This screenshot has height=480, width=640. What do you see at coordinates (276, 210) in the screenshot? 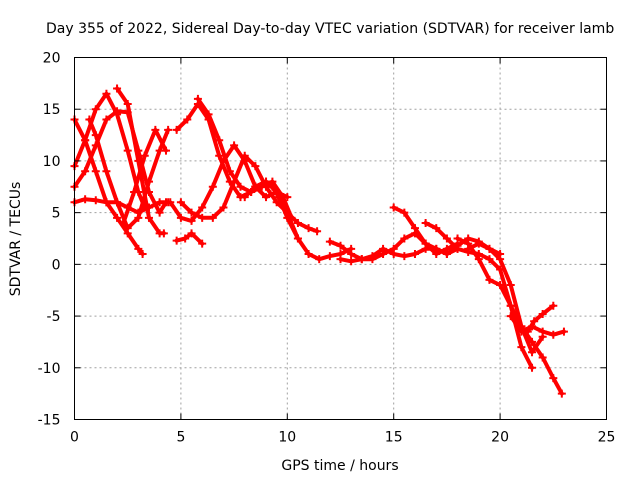
I see `series-sat-n` at bounding box center [276, 210].